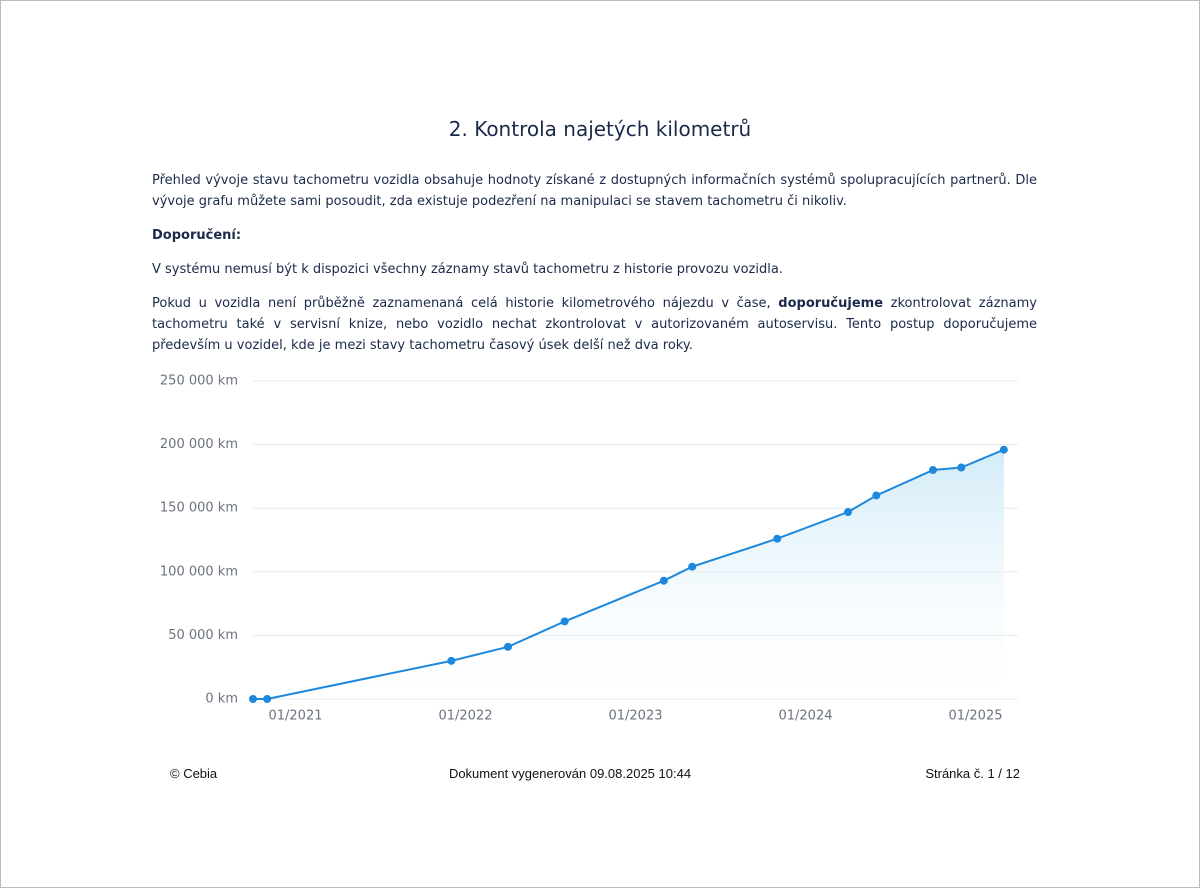 The image size is (1200, 888). Describe the element at coordinates (199, 381) in the screenshot. I see `y-tick-label: 250 000 km` at that location.